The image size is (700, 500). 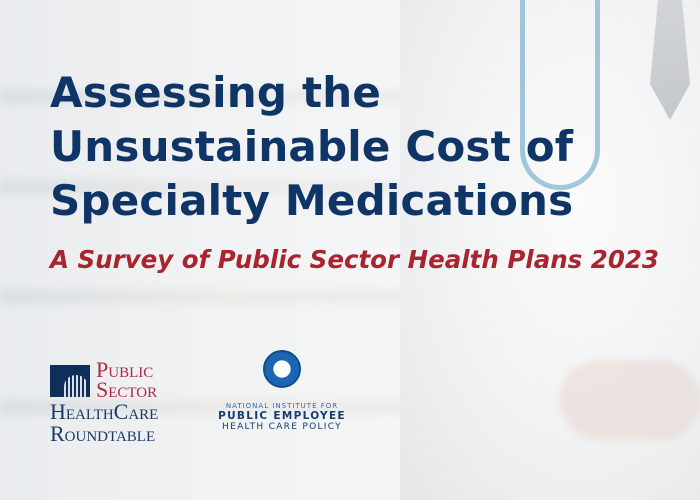 What do you see at coordinates (630, 400) in the screenshot?
I see `hand-tablet-decoration` at bounding box center [630, 400].